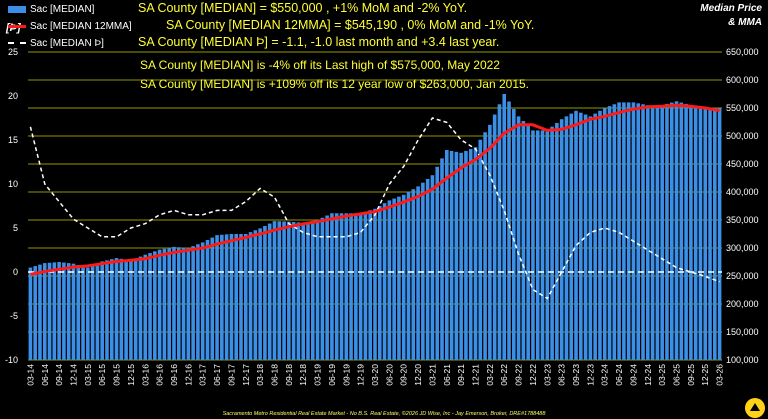  I want to click on x-tick-label: 03-25, so click(662, 375).